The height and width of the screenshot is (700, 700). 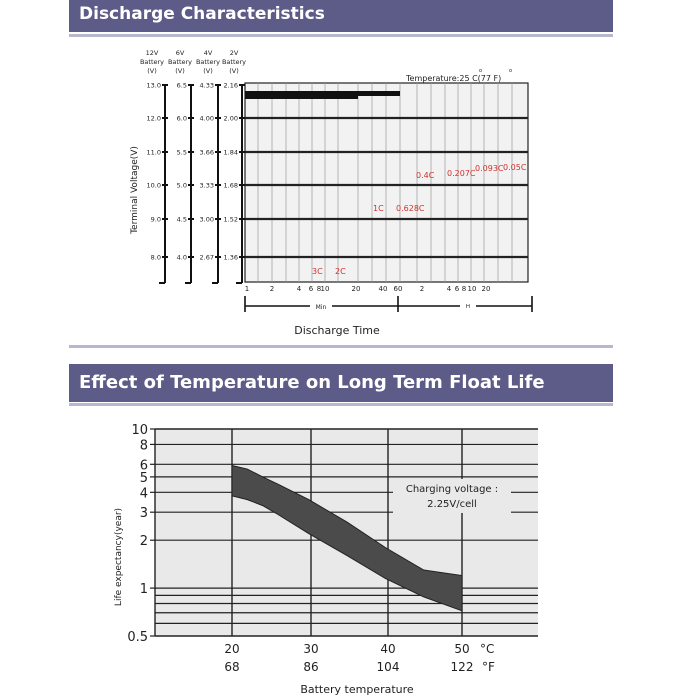 I want to click on y-tick-label: 1.36, so click(x=231, y=258).